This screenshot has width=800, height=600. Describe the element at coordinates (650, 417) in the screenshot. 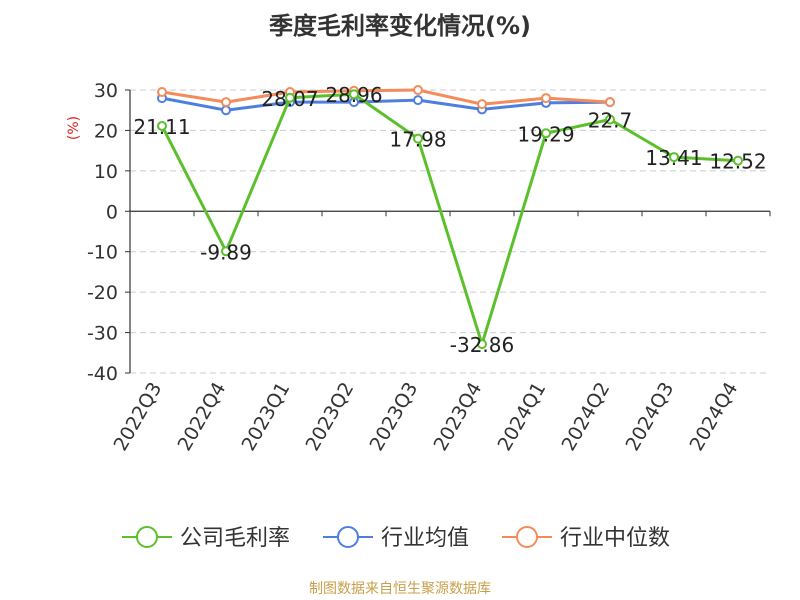

I see `x-tick-label: 2024Q3` at that location.